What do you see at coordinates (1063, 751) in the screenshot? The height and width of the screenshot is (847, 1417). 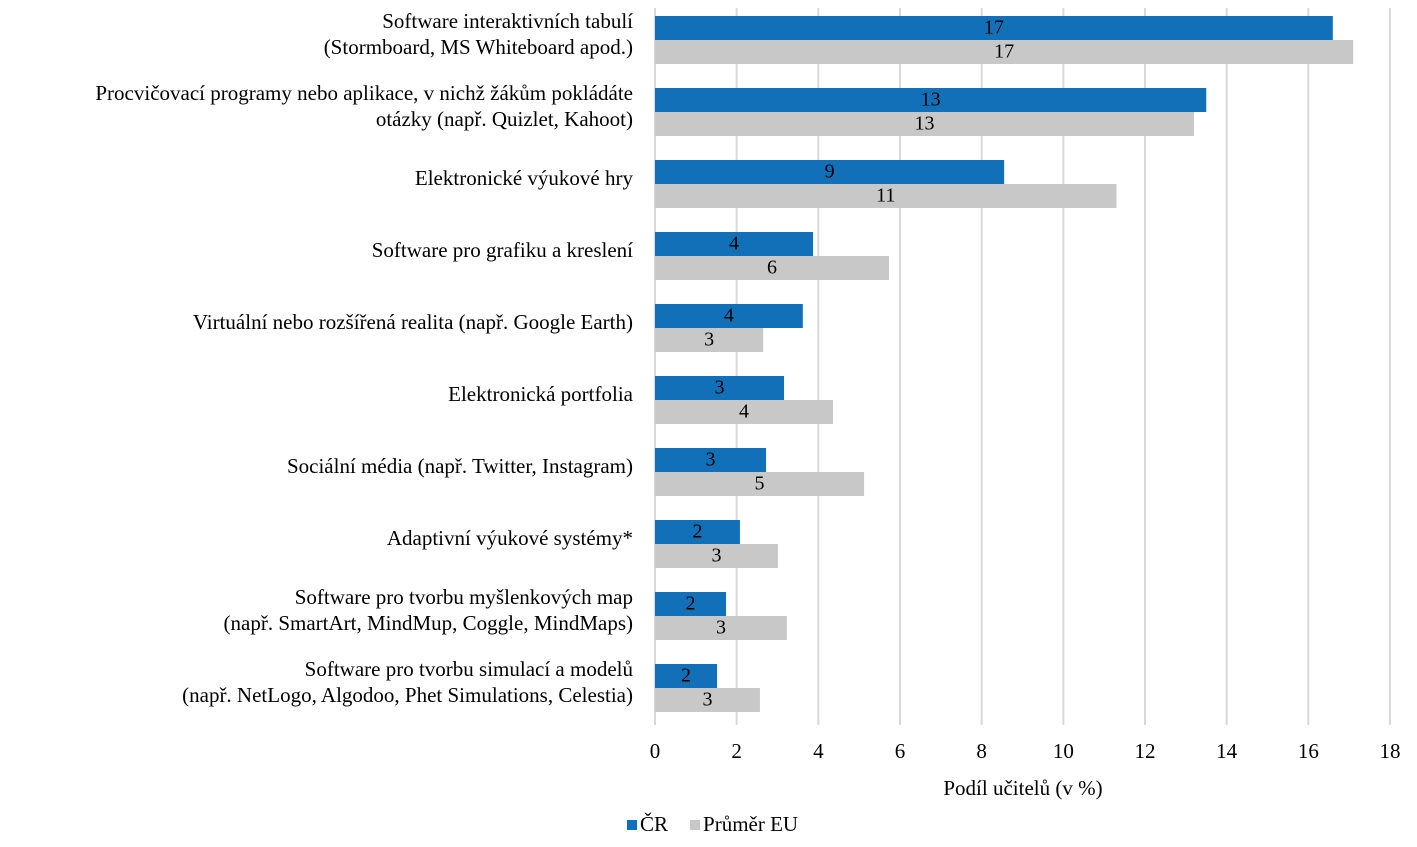 I see `x-tick-label: 10` at bounding box center [1063, 751].